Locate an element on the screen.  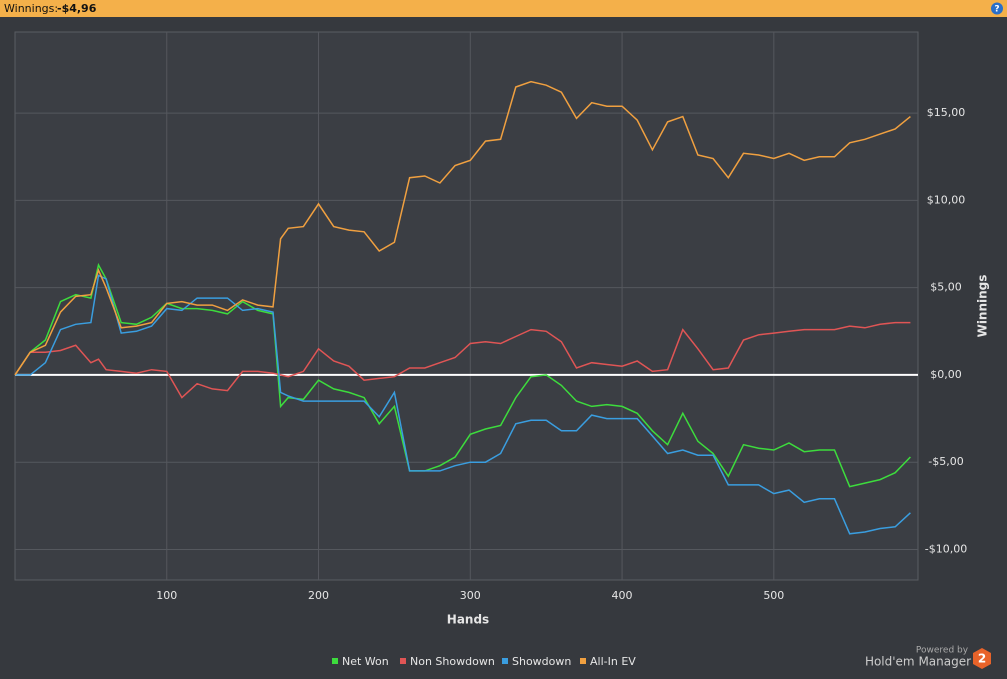
legend-label: All-In EV is located at coordinates (613, 661).